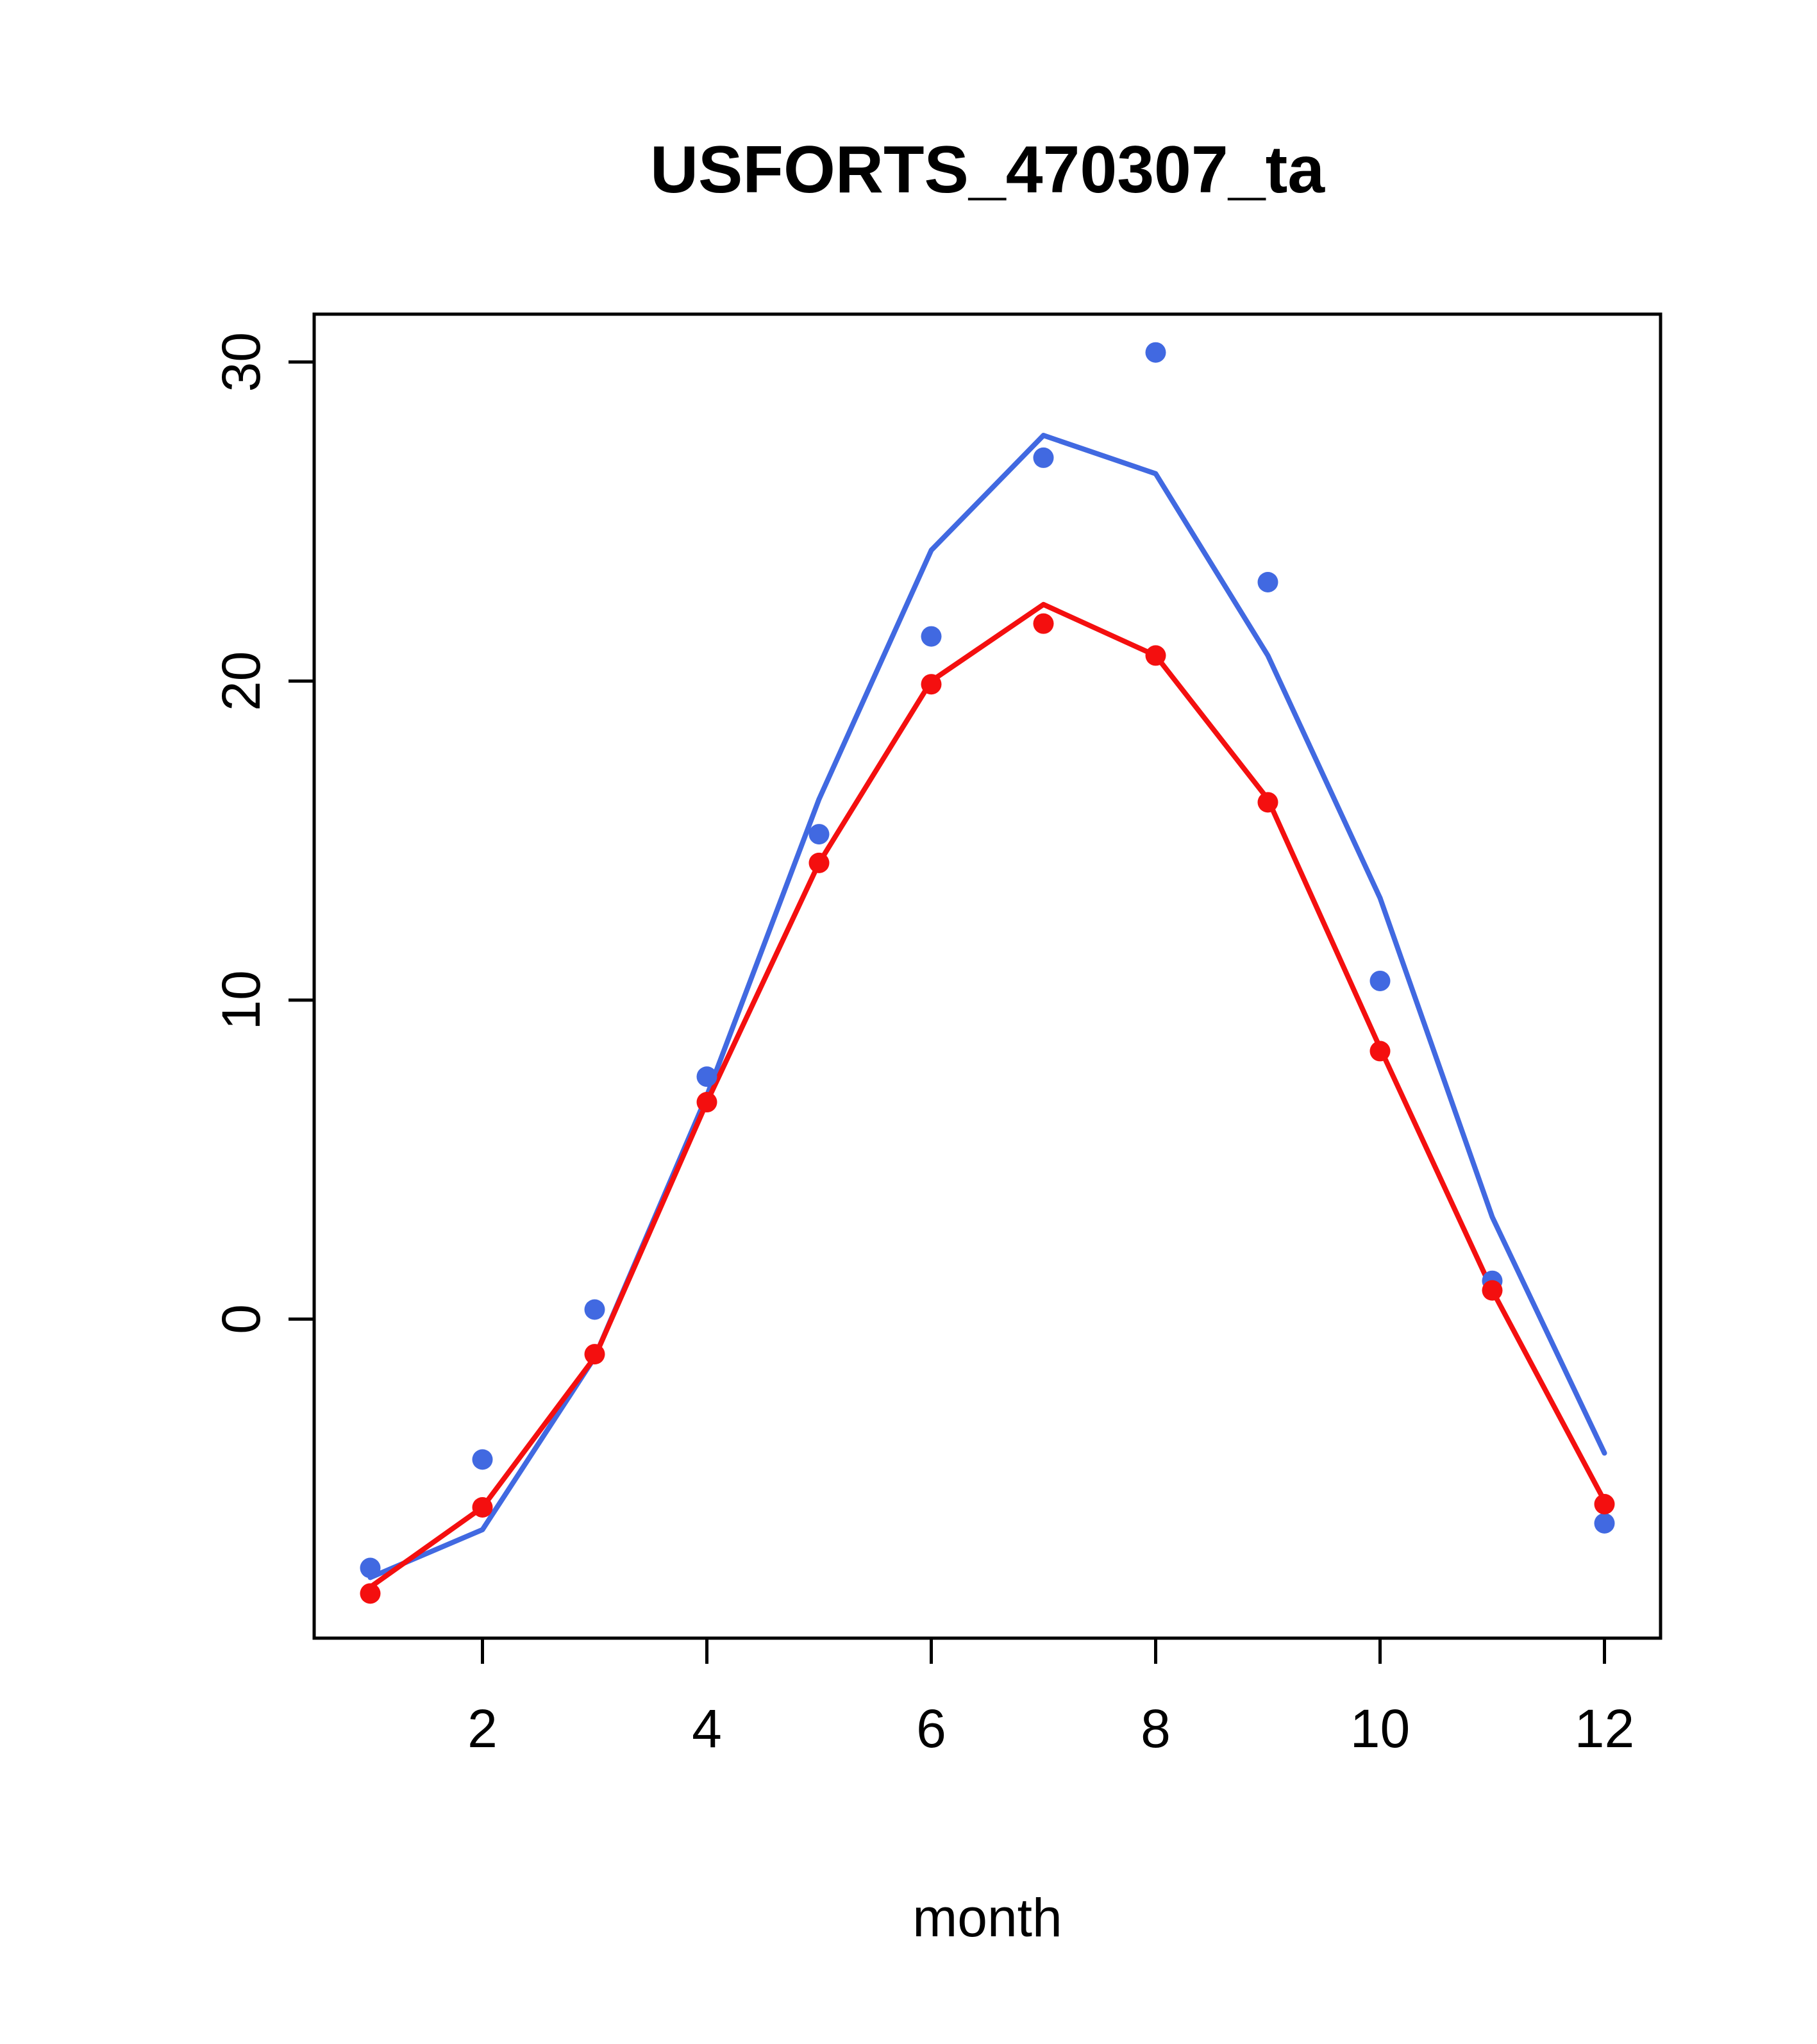  I want to click on x-tick-label: 10, so click(1380, 1729).